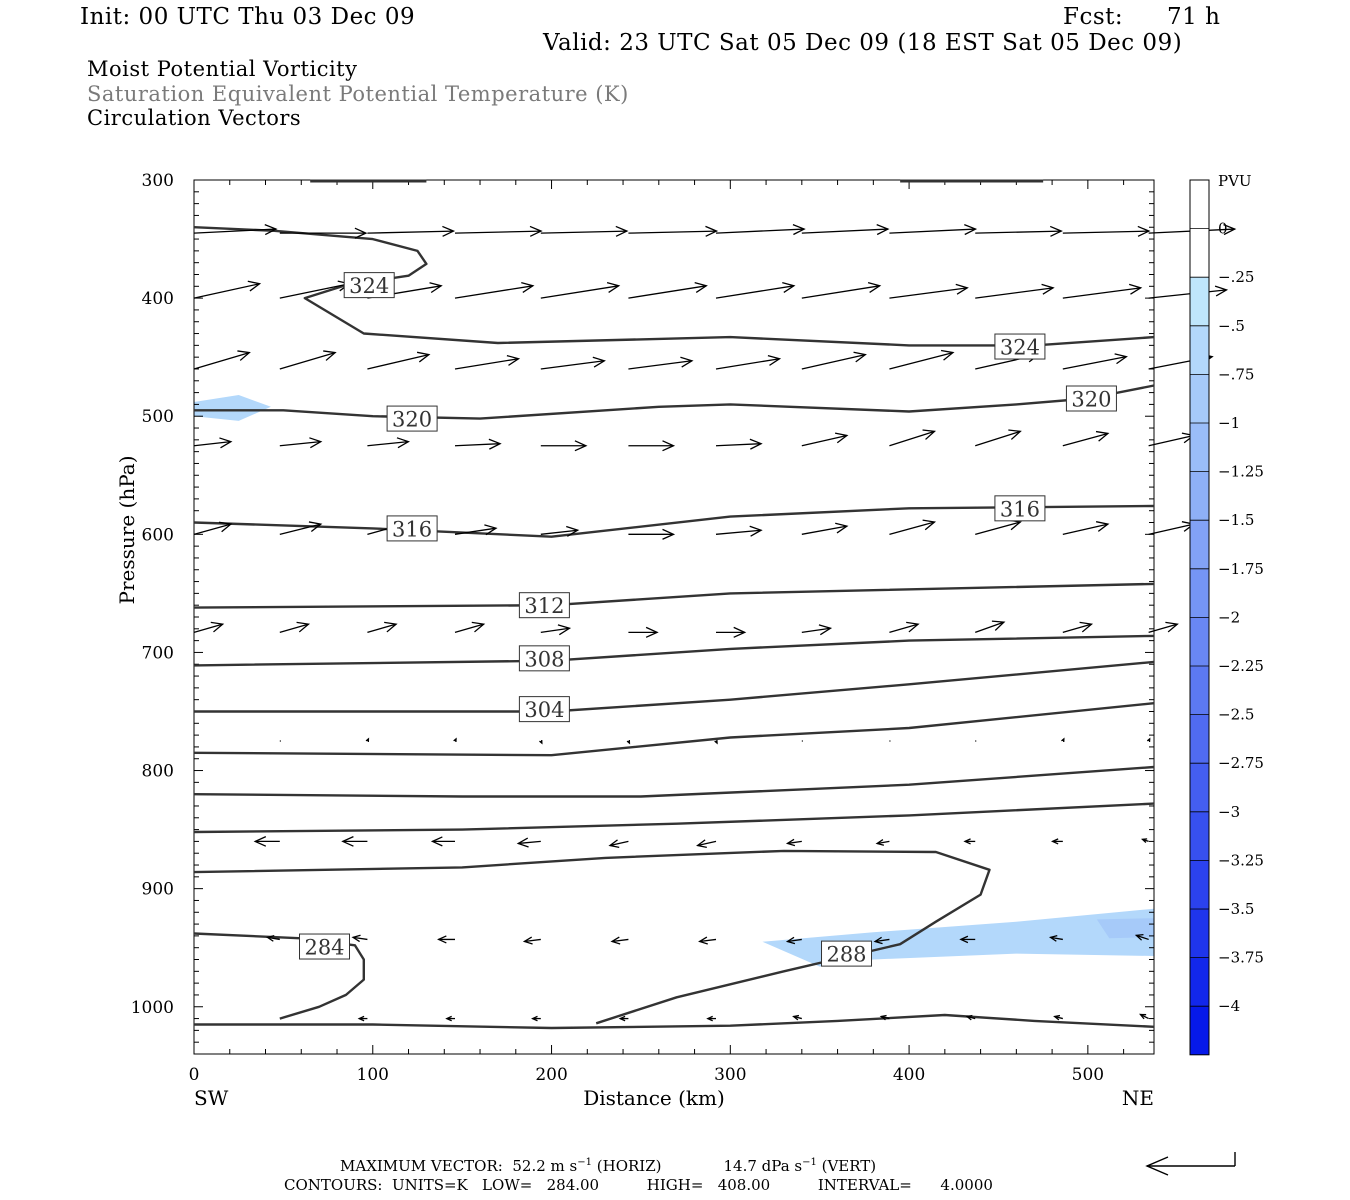 This screenshot has width=1350, height=1200. I want to click on x-tick-label: 400, so click(909, 1075).